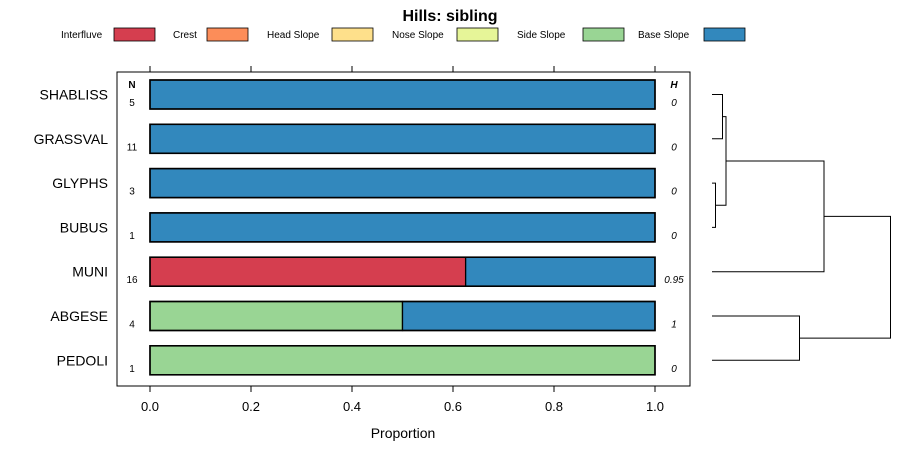 Image resolution: width=900 pixels, height=460 pixels. Describe the element at coordinates (655, 406) in the screenshot. I see `x-tick-label-5: 1.0` at that location.